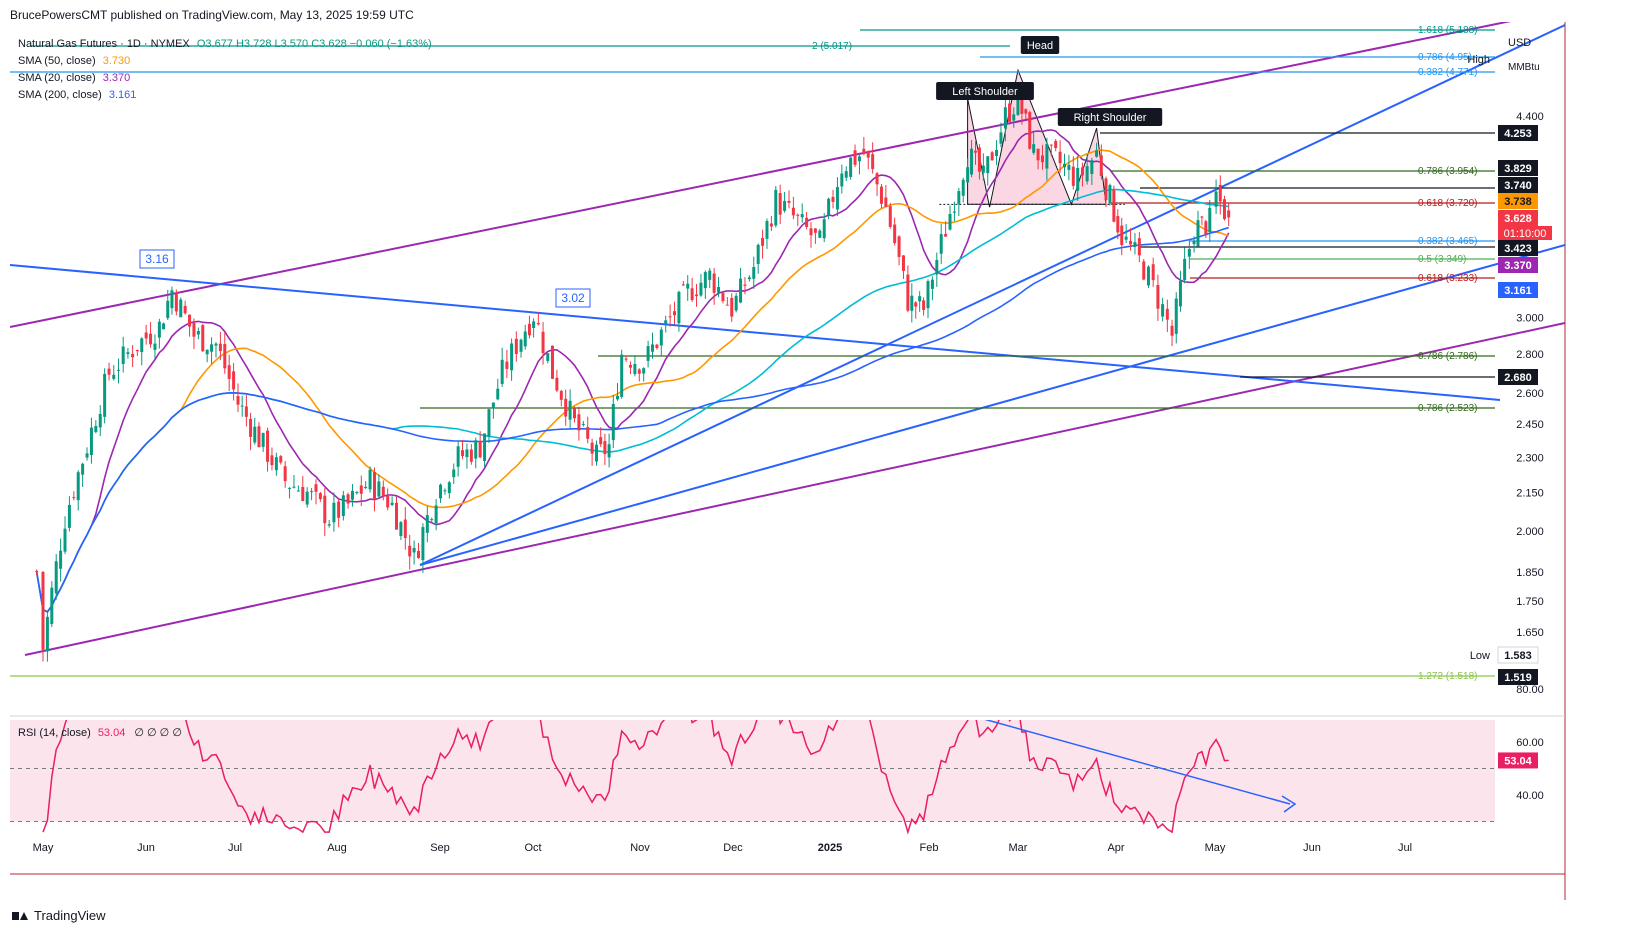 This screenshot has height=932, width=1634. Describe the element at coordinates (70, 915) in the screenshot. I see `footer-brand: TradingView` at that location.